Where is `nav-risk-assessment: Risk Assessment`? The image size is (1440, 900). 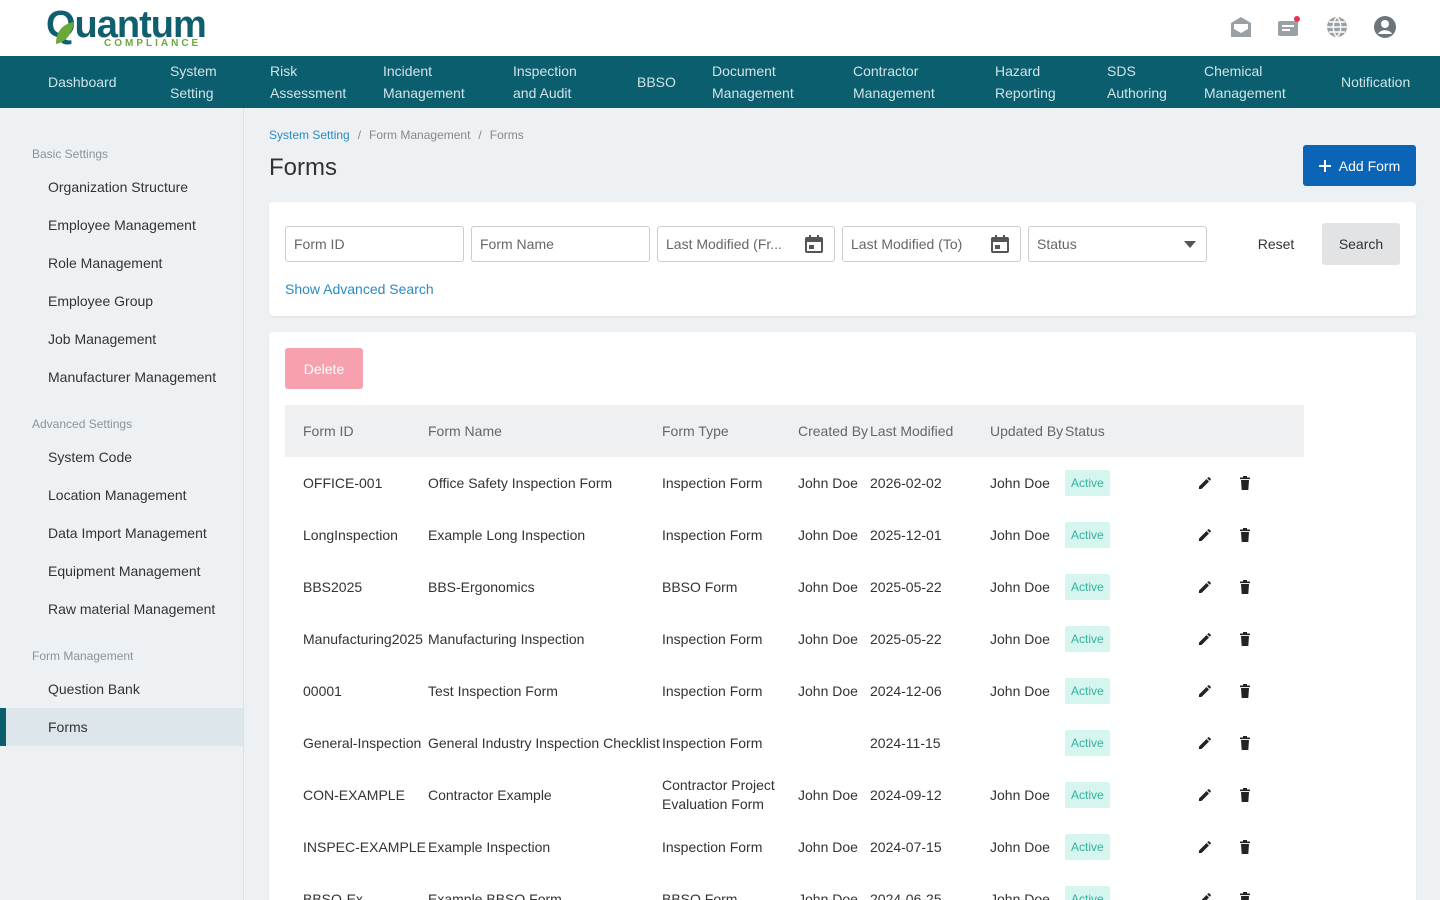
nav-risk-assessment: Risk Assessment is located at coordinates (308, 82).